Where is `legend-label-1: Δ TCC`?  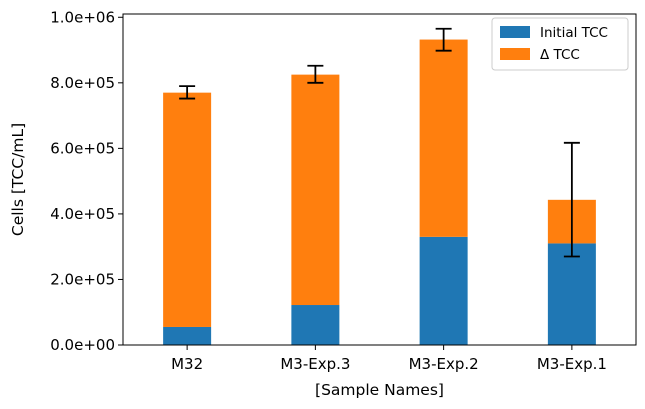 legend-label-1: Δ TCC is located at coordinates (560, 55).